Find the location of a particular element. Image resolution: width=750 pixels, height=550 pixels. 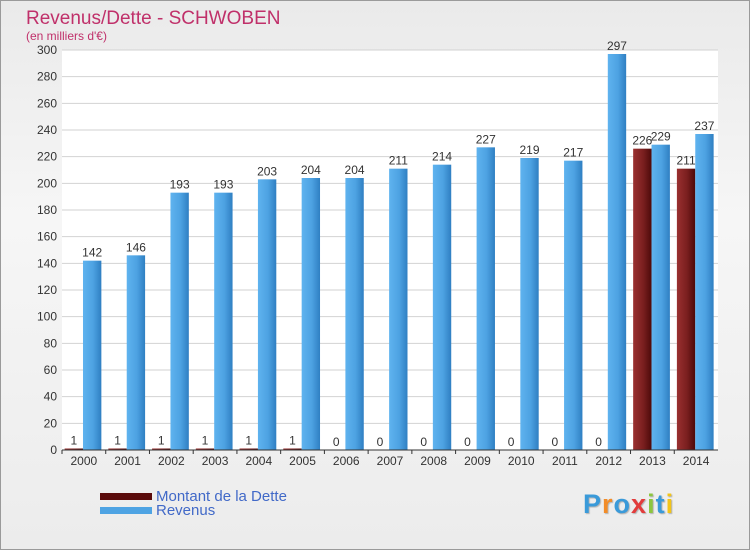

x-tick-label: 2008 is located at coordinates (433, 461).